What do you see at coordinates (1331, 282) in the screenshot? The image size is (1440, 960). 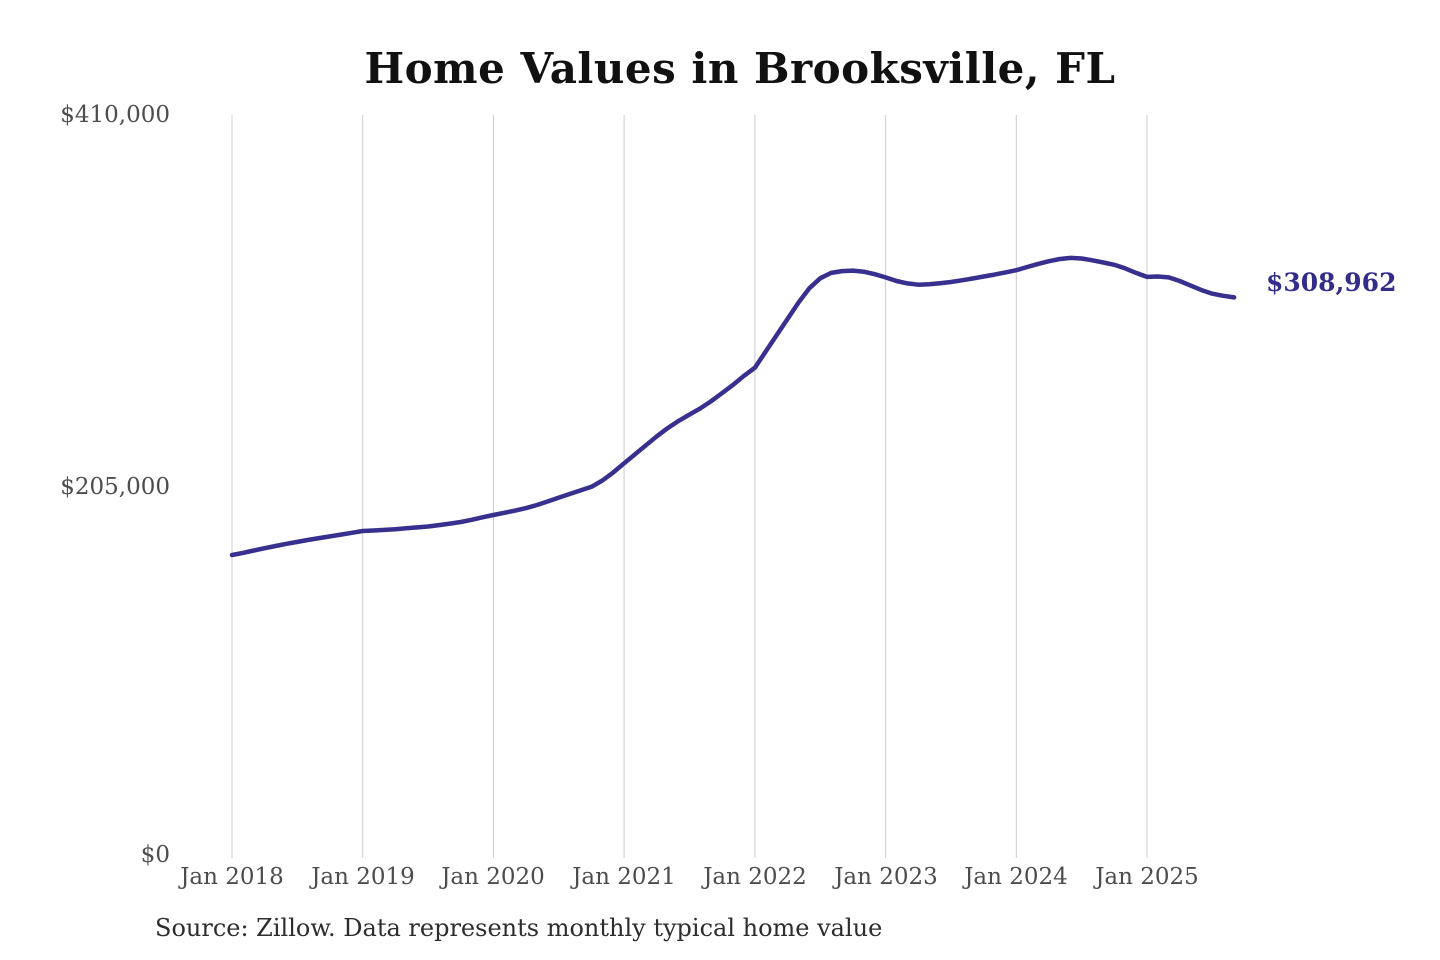 I see `latest-value-label: $308,962` at bounding box center [1331, 282].